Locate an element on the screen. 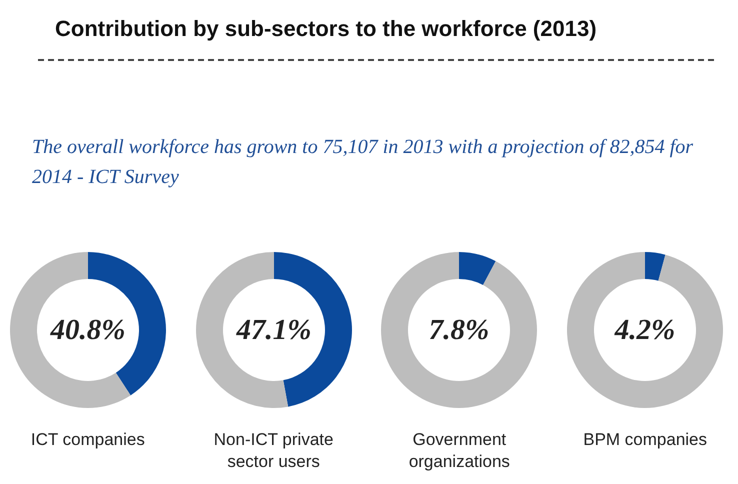 This screenshot has height=484, width=738. text: 47.1% is located at coordinates (273, 330).